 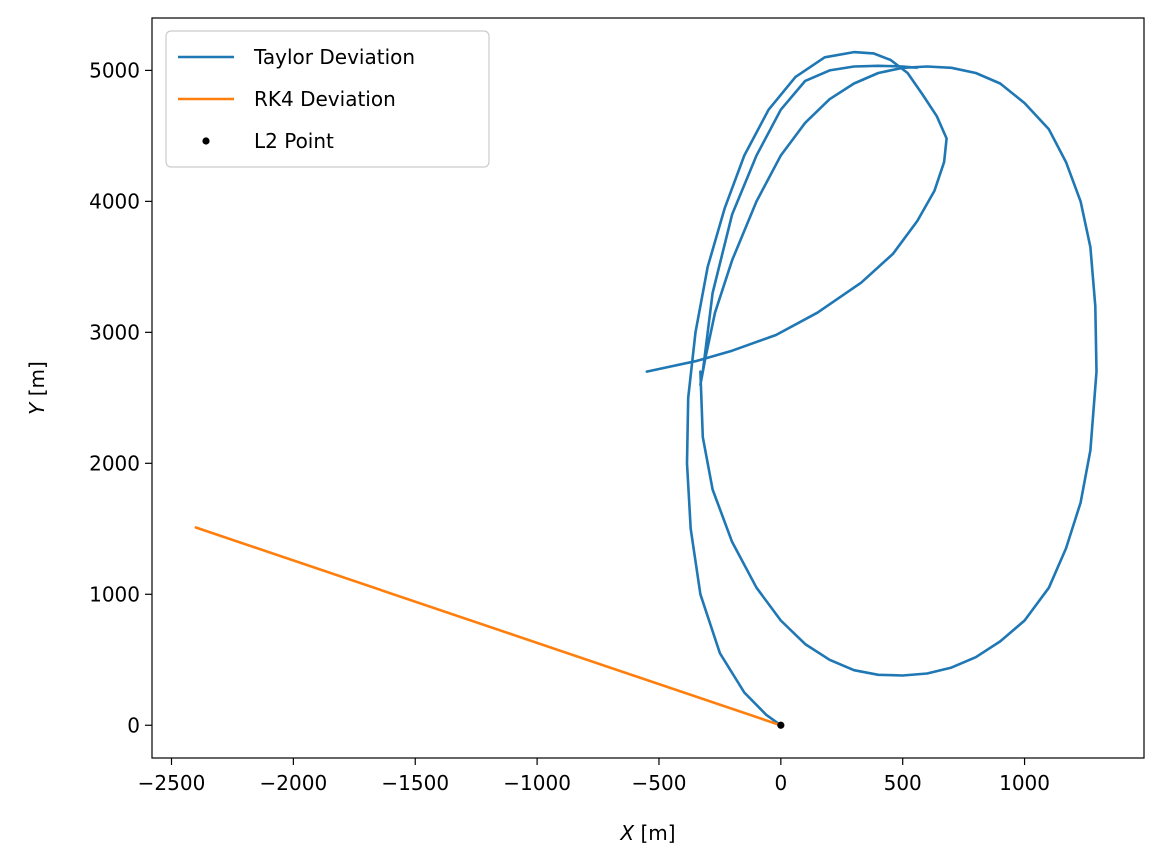 I want to click on legend-box, so click(x=327, y=99).